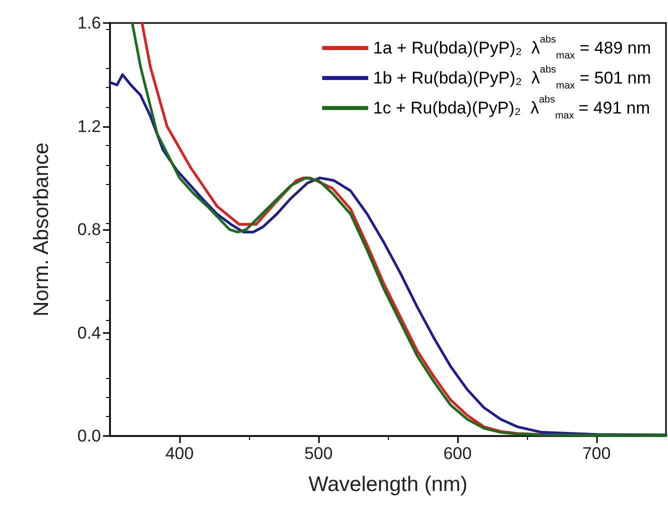 This screenshot has height=517, width=668. I want to click on x-tick-label: 700, so click(596, 453).